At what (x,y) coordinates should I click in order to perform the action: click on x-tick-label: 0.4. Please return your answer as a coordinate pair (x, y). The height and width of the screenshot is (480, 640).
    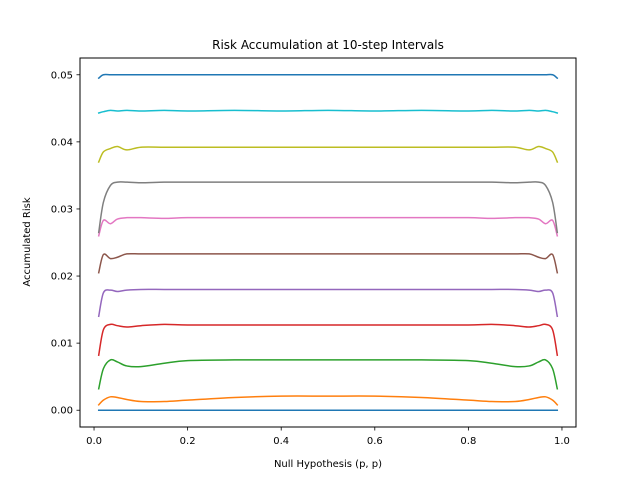
    Looking at the image, I should click on (281, 441).